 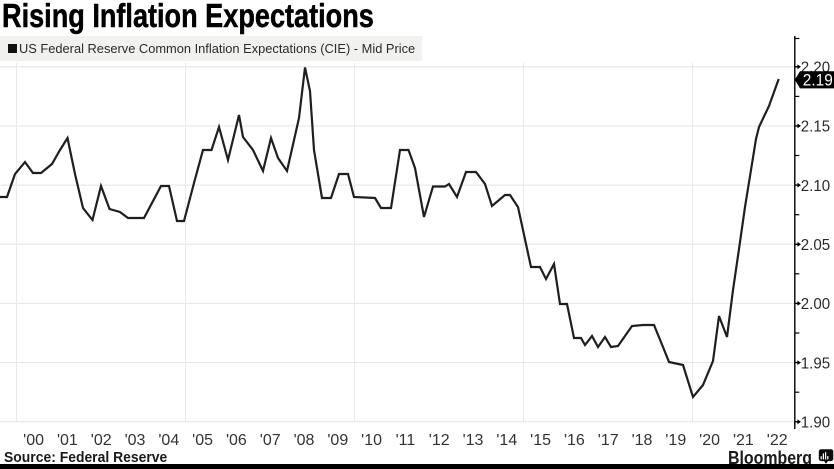 I want to click on svg-text: 2.15, so click(x=815, y=127).